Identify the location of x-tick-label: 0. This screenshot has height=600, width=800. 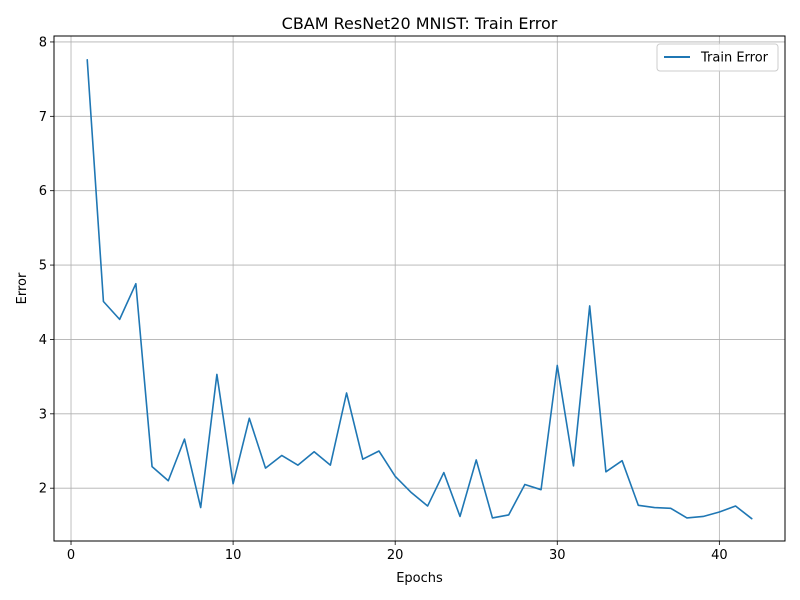
(71, 555).